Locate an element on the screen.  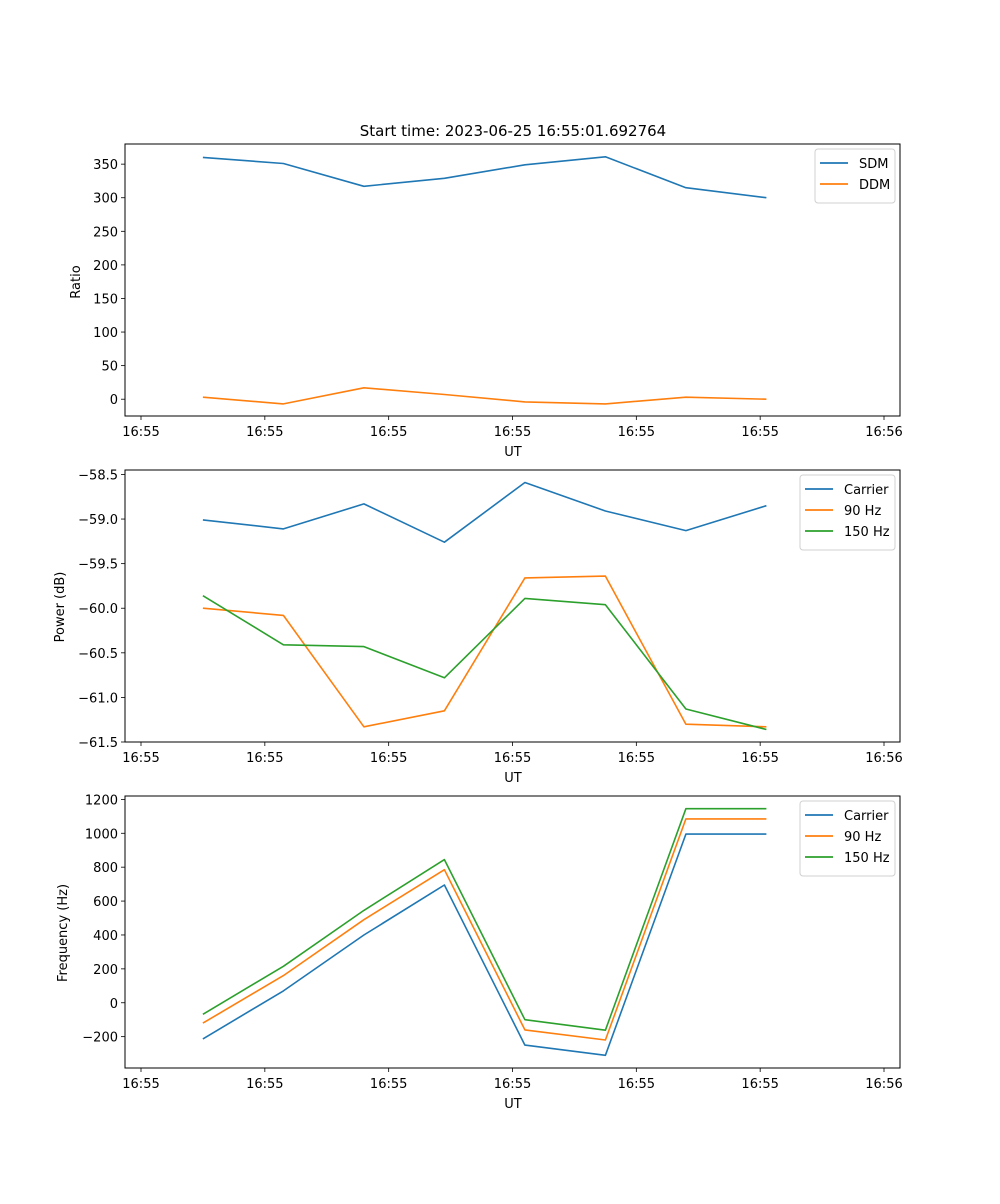
y-tick-label: −200 is located at coordinates (100, 1038).